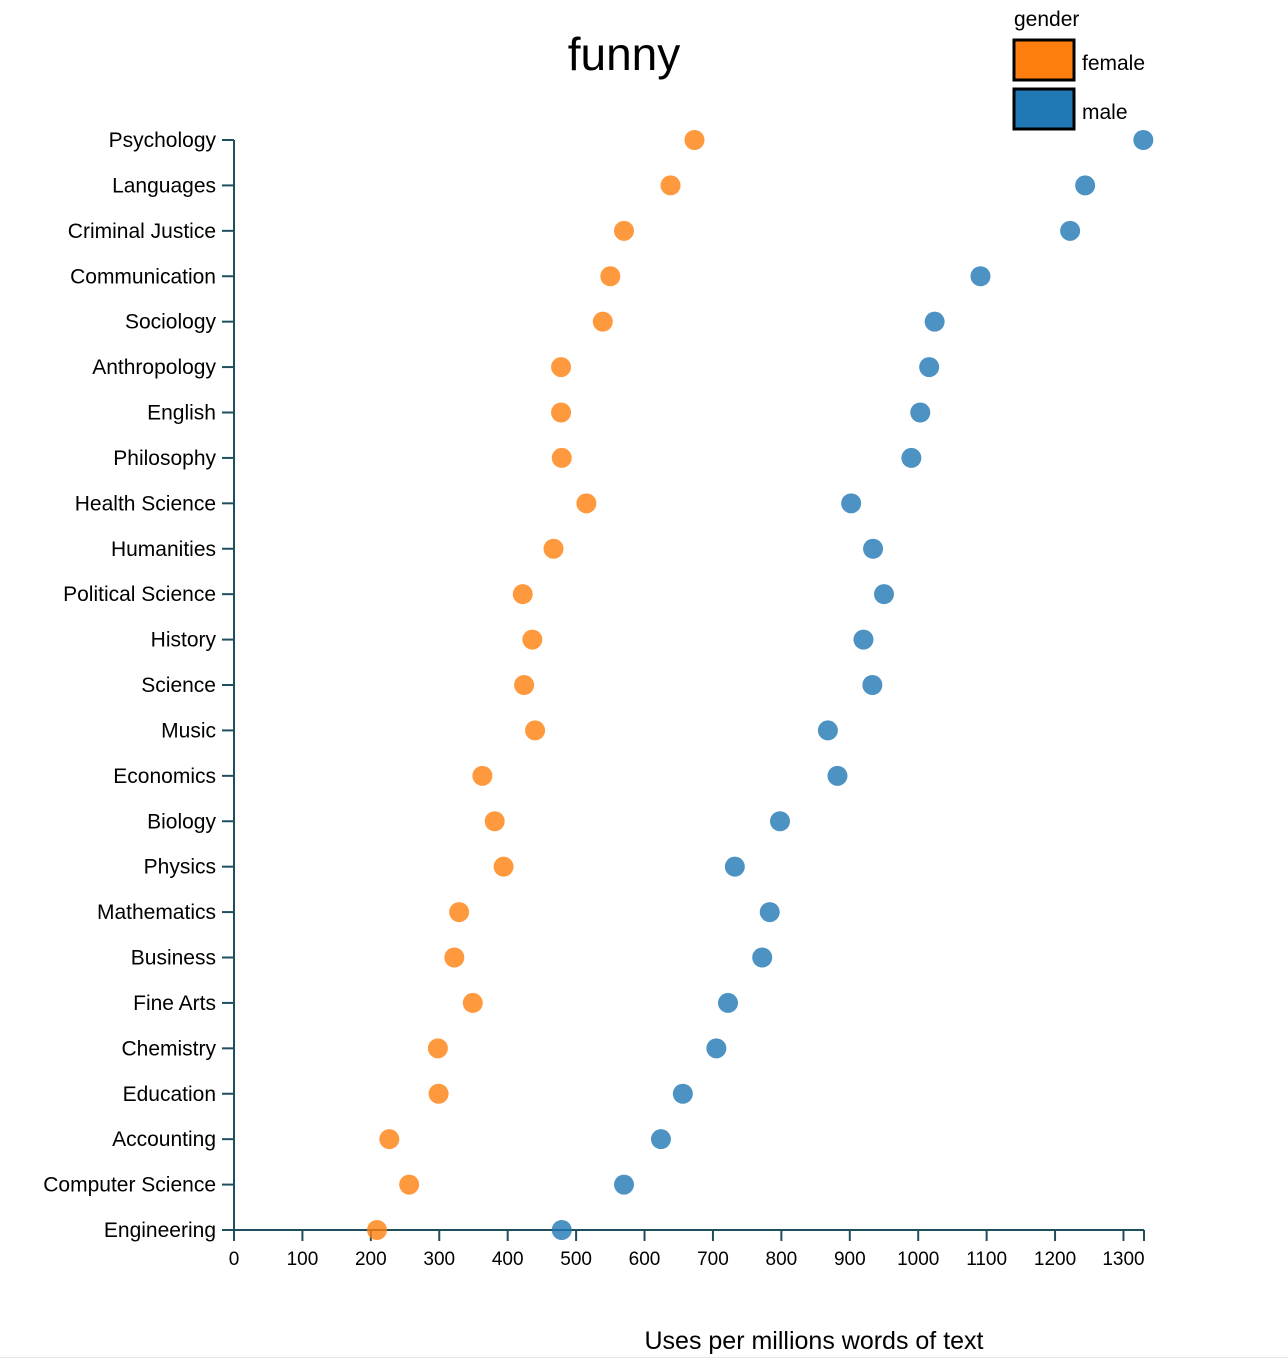 This screenshot has height=1360, width=1288. What do you see at coordinates (508, 1259) in the screenshot?
I see `x-tick-label: 400` at bounding box center [508, 1259].